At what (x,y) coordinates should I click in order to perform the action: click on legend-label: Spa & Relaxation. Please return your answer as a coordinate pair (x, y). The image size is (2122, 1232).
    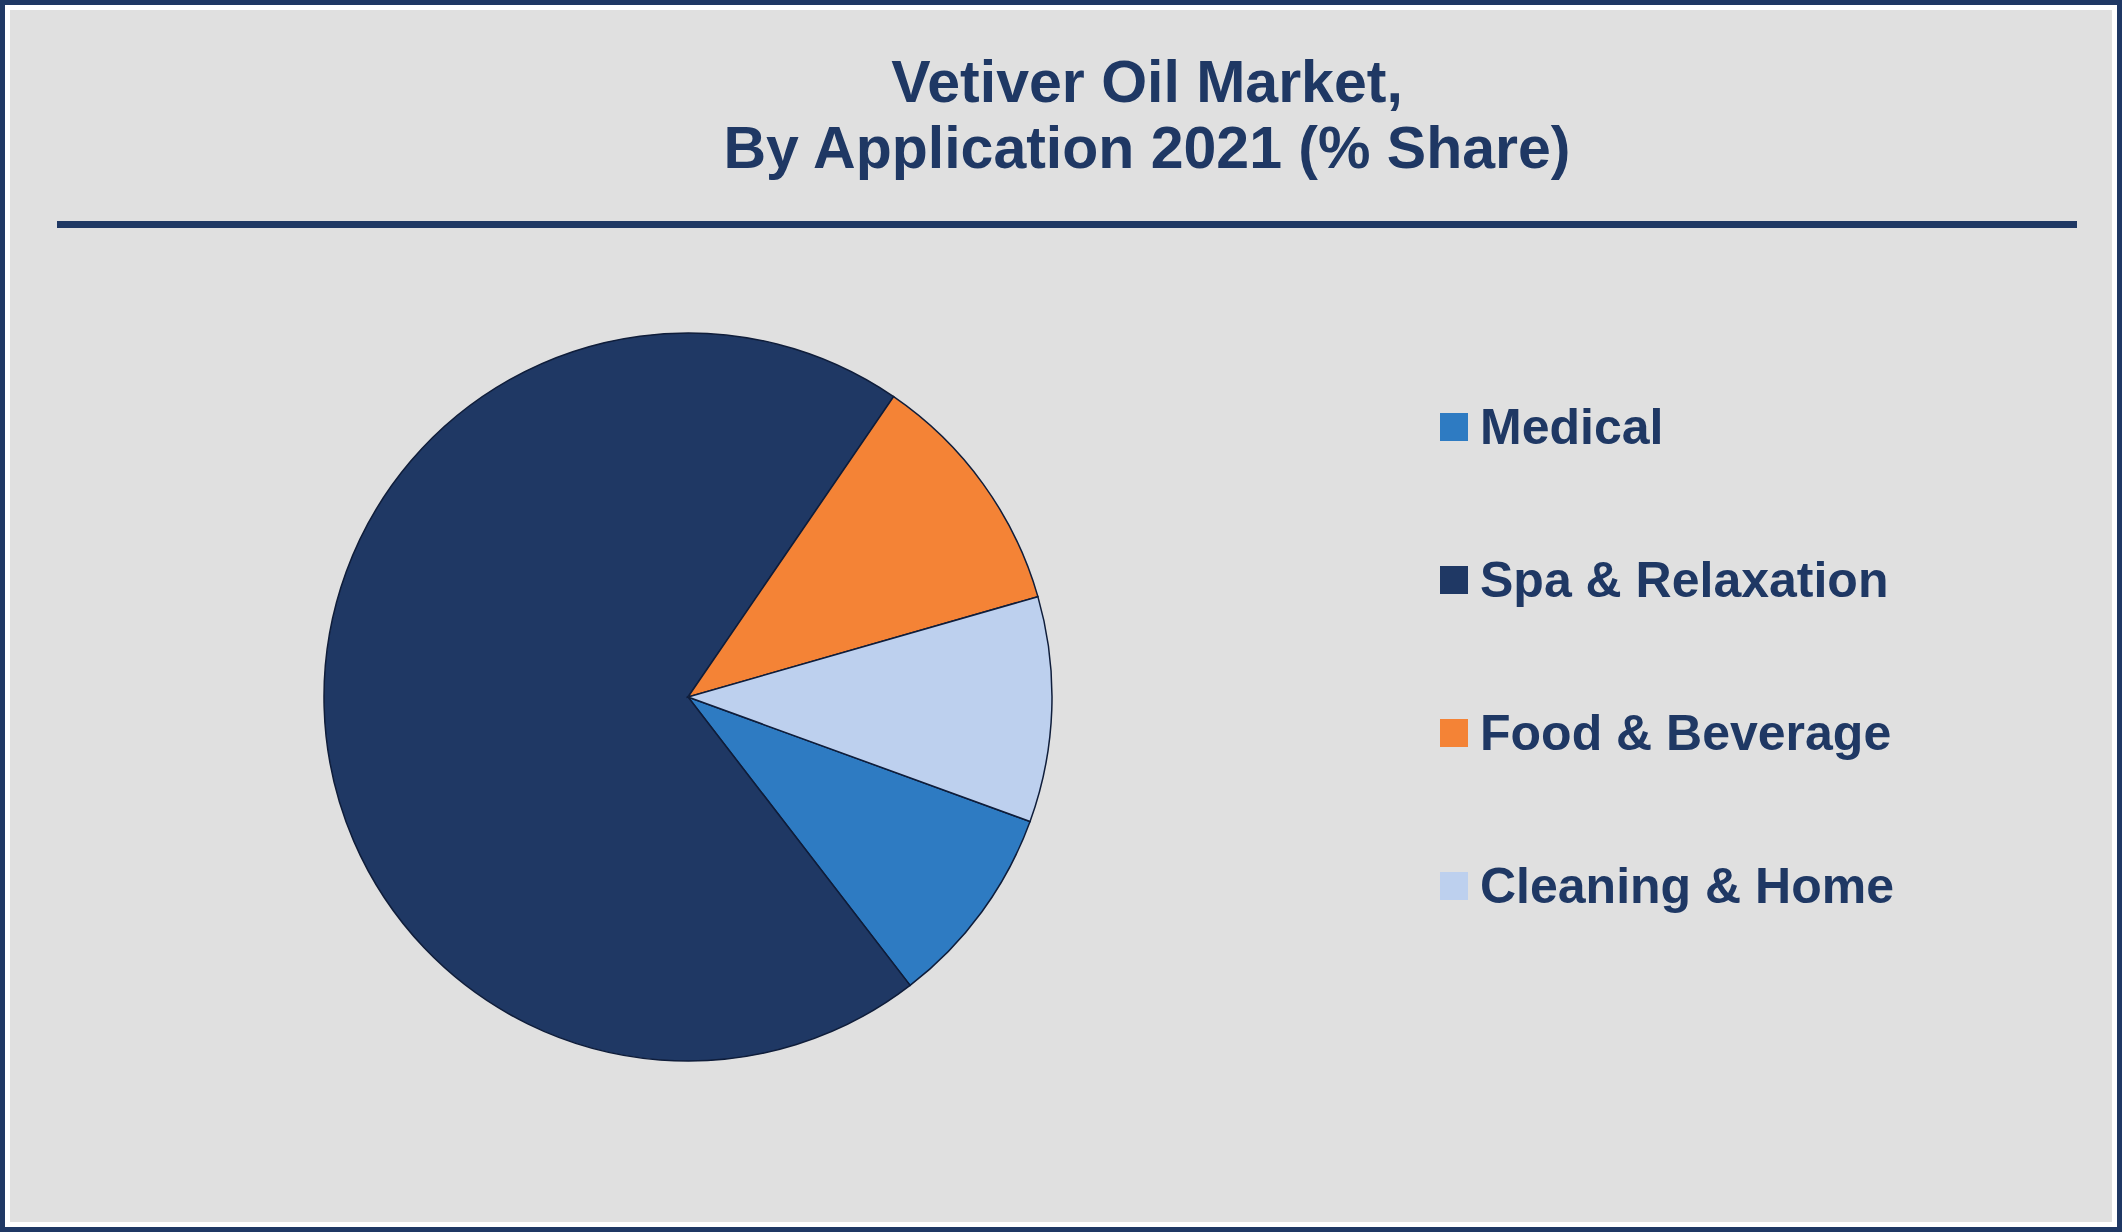
    Looking at the image, I should click on (1684, 580).